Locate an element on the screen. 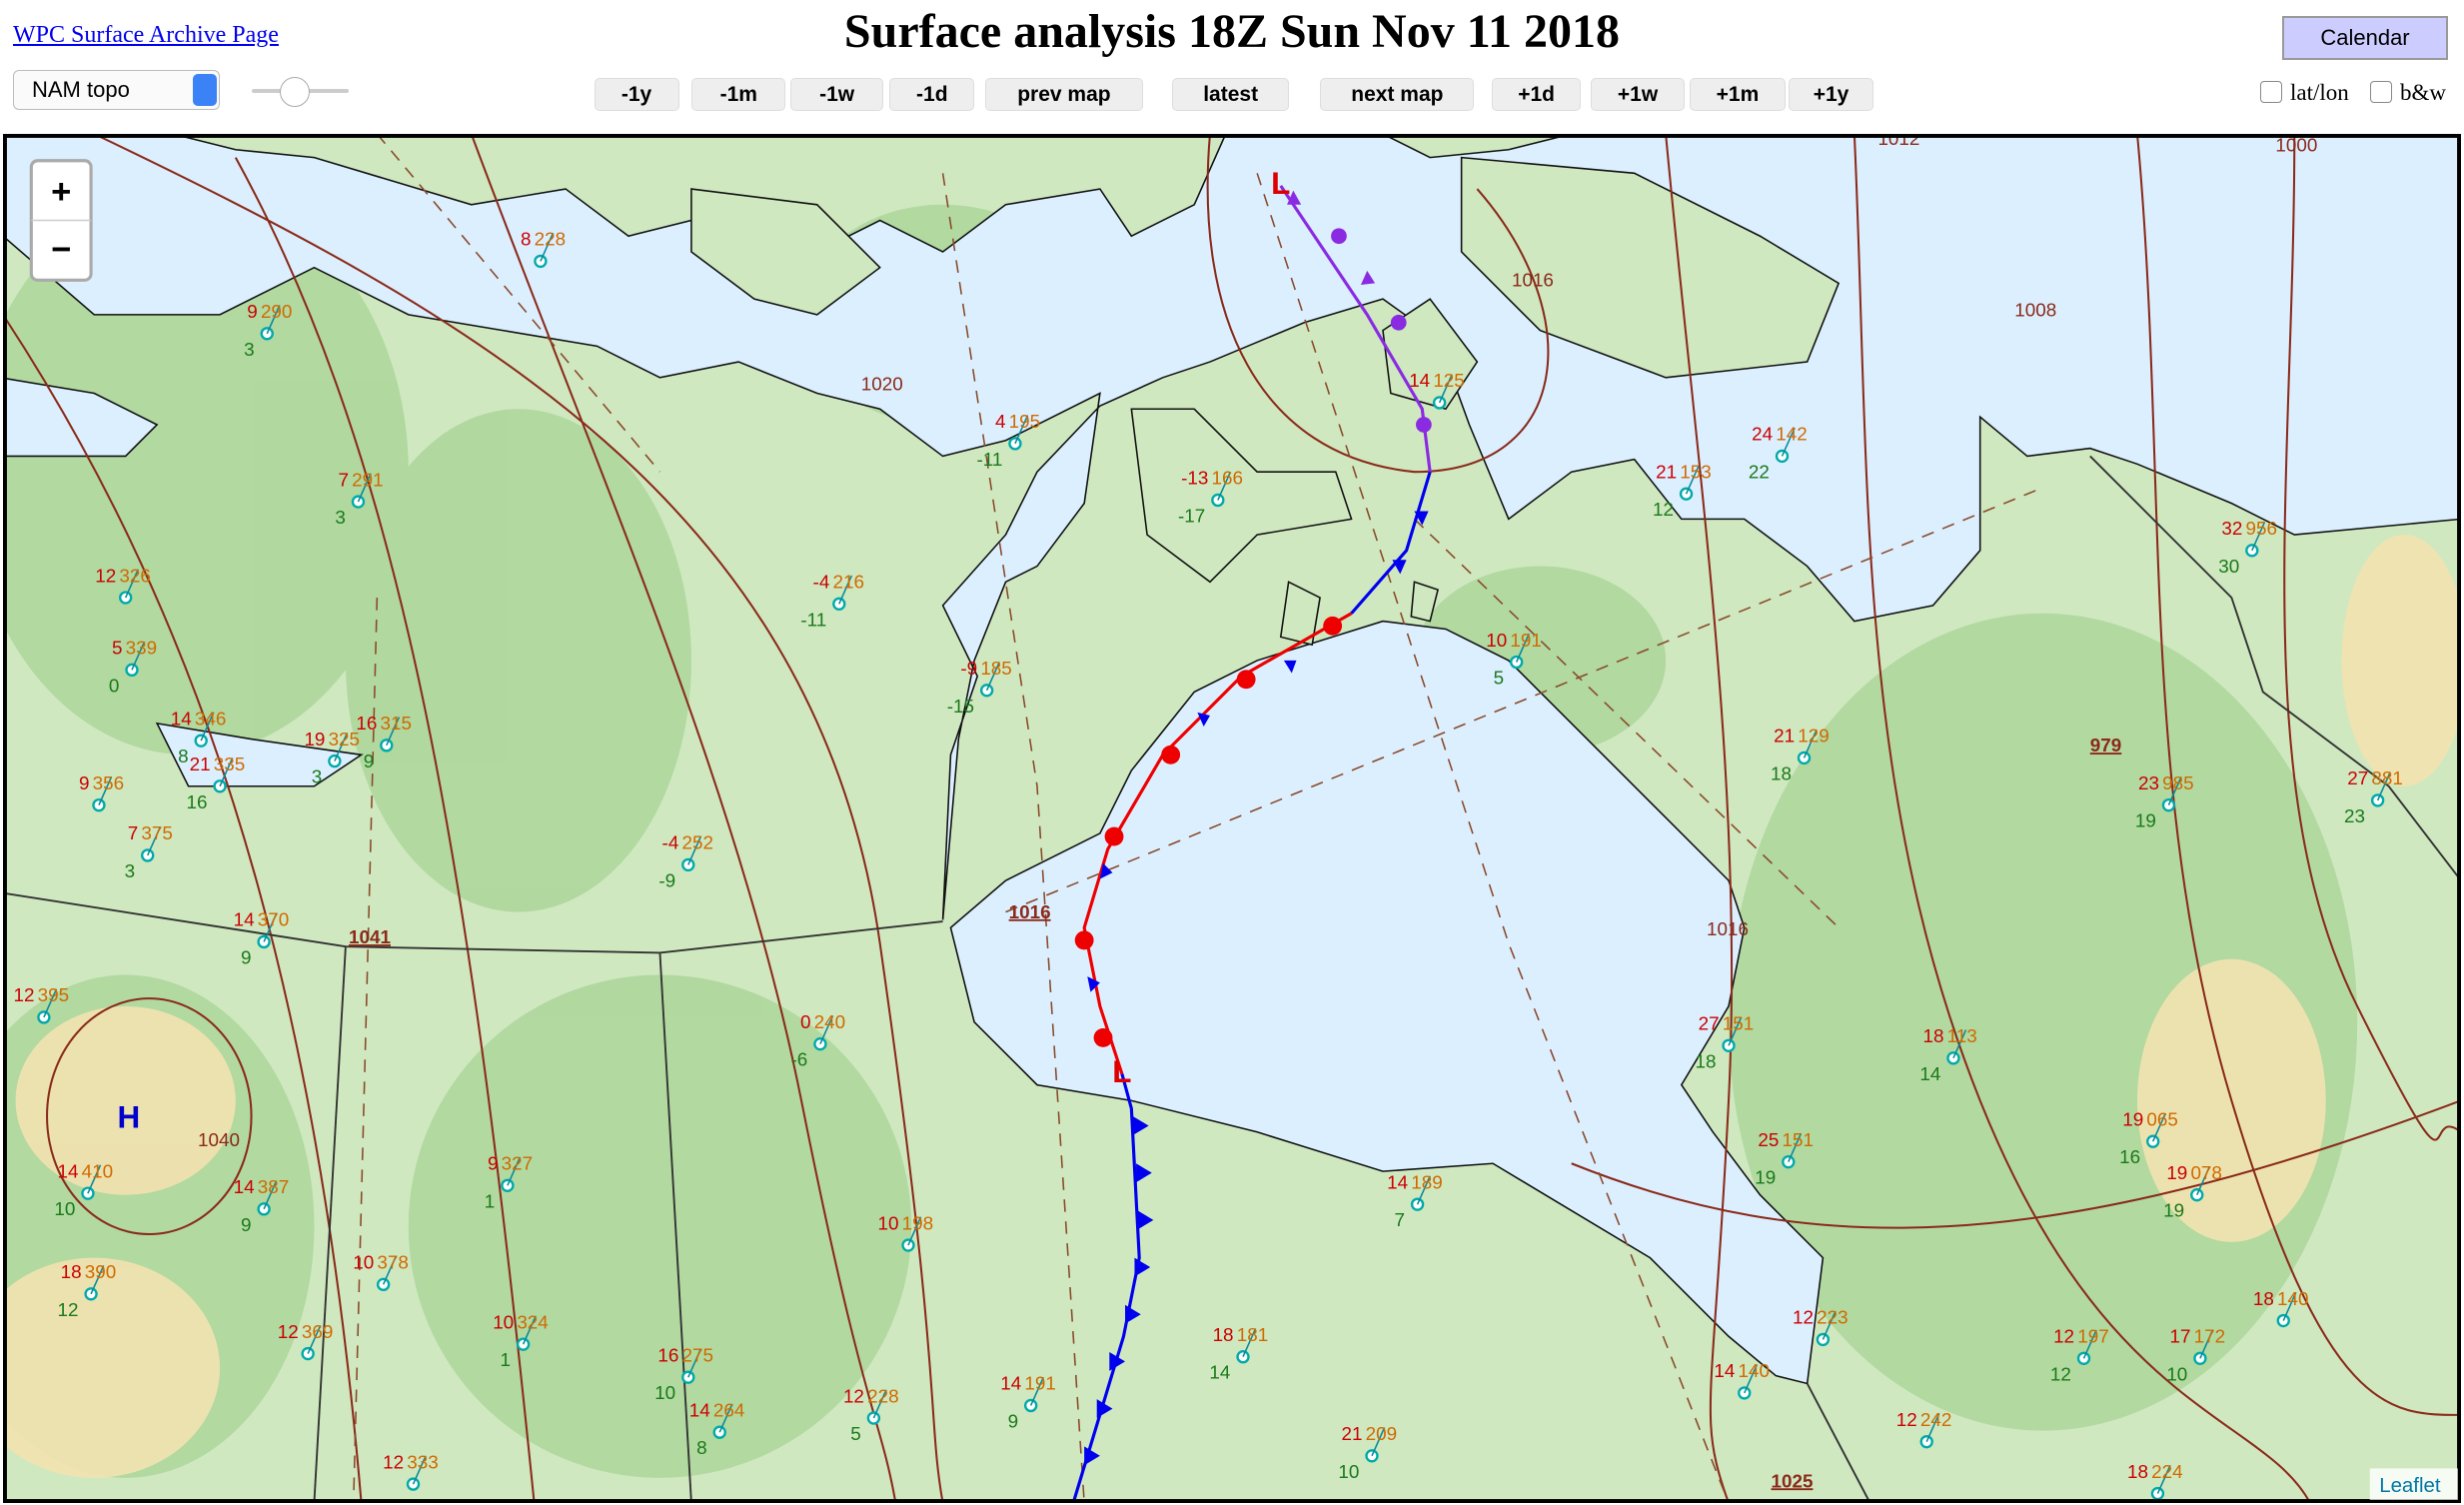 This screenshot has height=1505, width=2464. checkbox: b&w is located at coordinates (2408, 93).